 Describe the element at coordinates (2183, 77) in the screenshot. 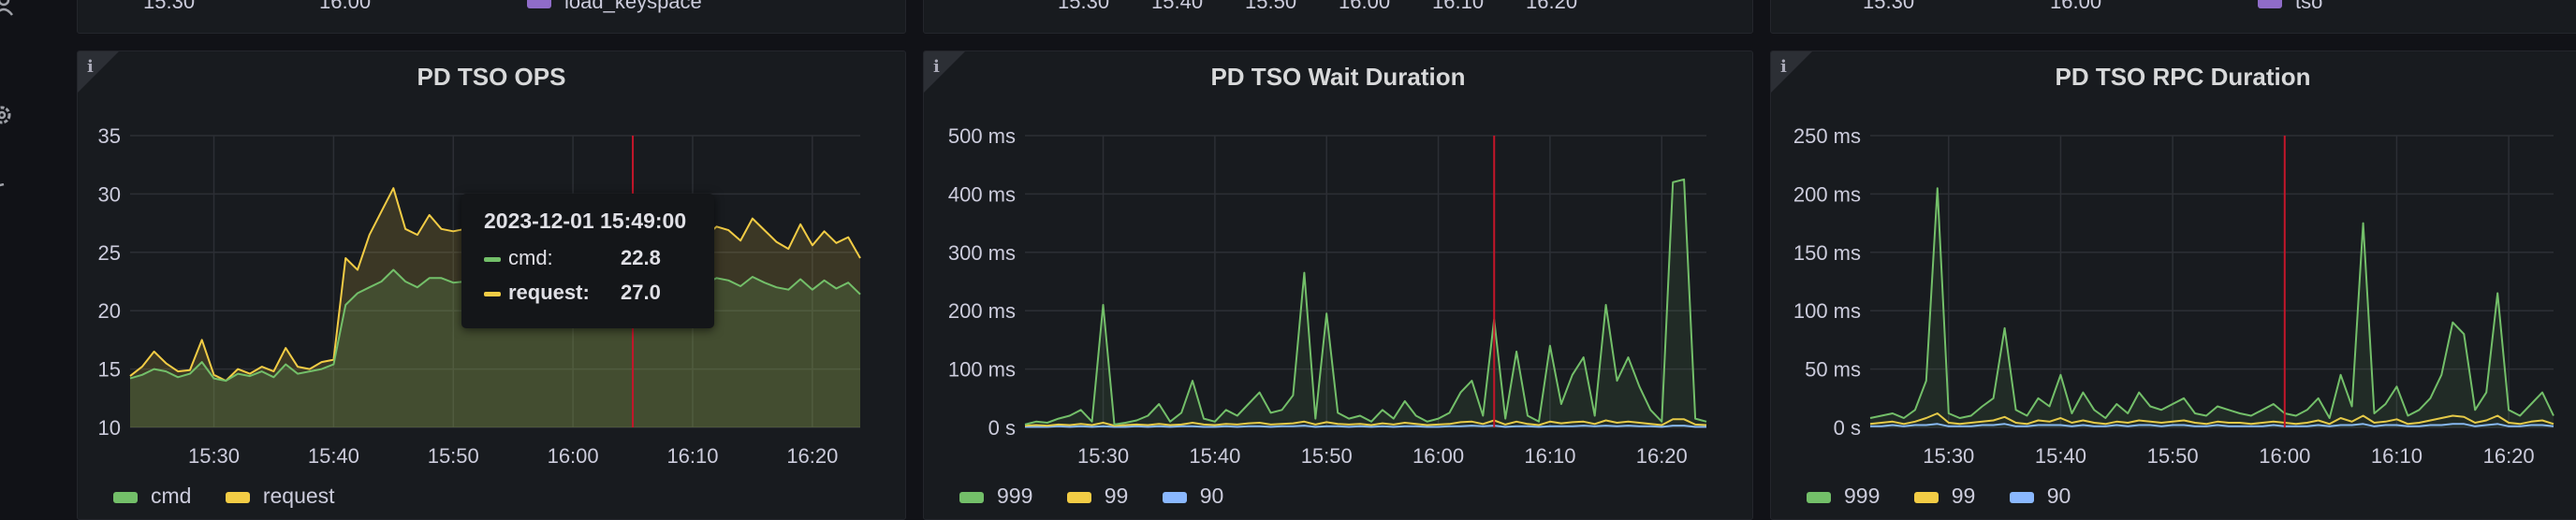

I see `panel-title: PD TSO RPC Duration` at that location.